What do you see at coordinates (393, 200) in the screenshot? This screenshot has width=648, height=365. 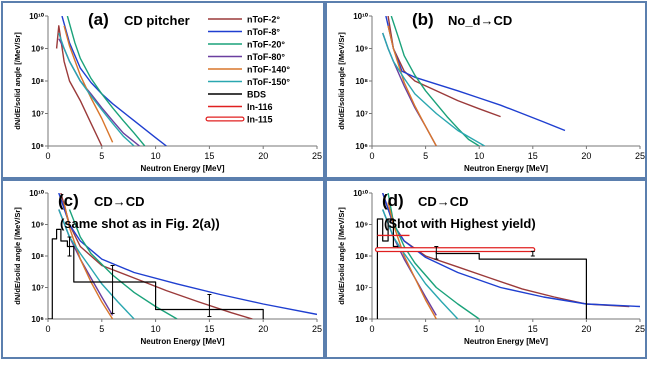 I see `panel-label: (d)` at bounding box center [393, 200].